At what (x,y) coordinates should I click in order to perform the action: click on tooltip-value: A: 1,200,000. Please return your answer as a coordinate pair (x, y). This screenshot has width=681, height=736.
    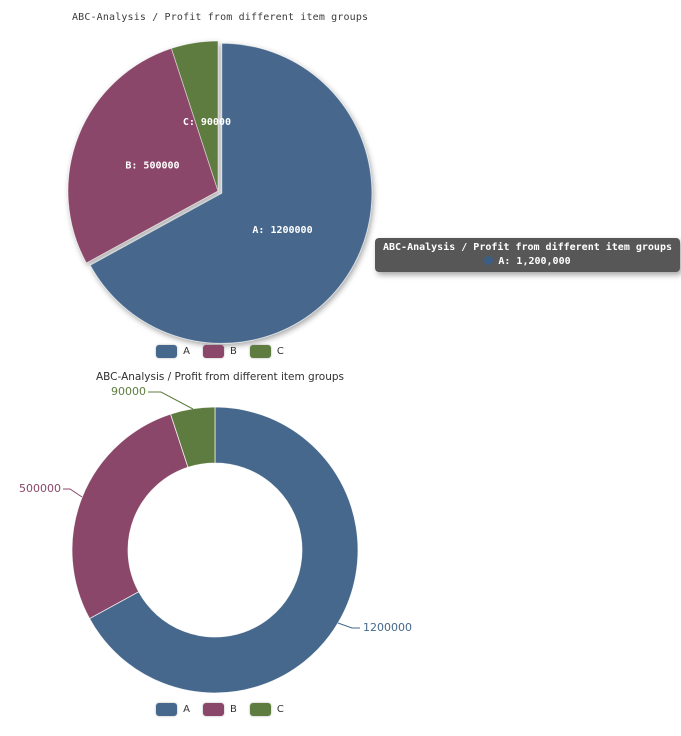
    Looking at the image, I should click on (534, 261).